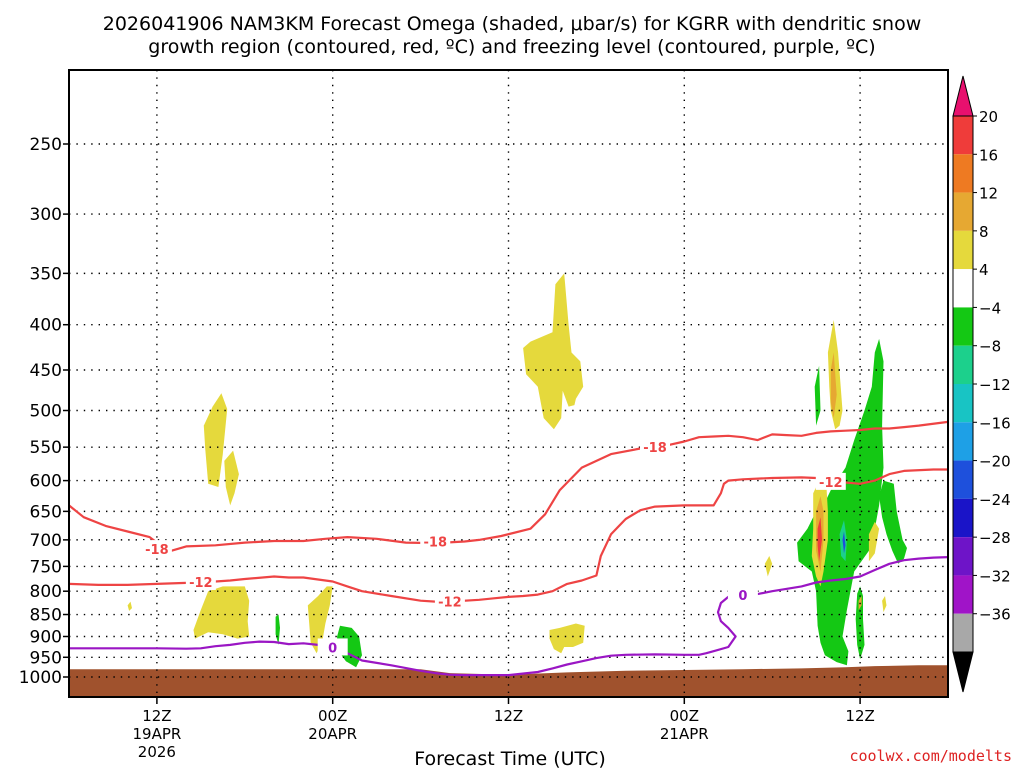  I want to click on x-tick-label: 19APR, so click(156, 734).